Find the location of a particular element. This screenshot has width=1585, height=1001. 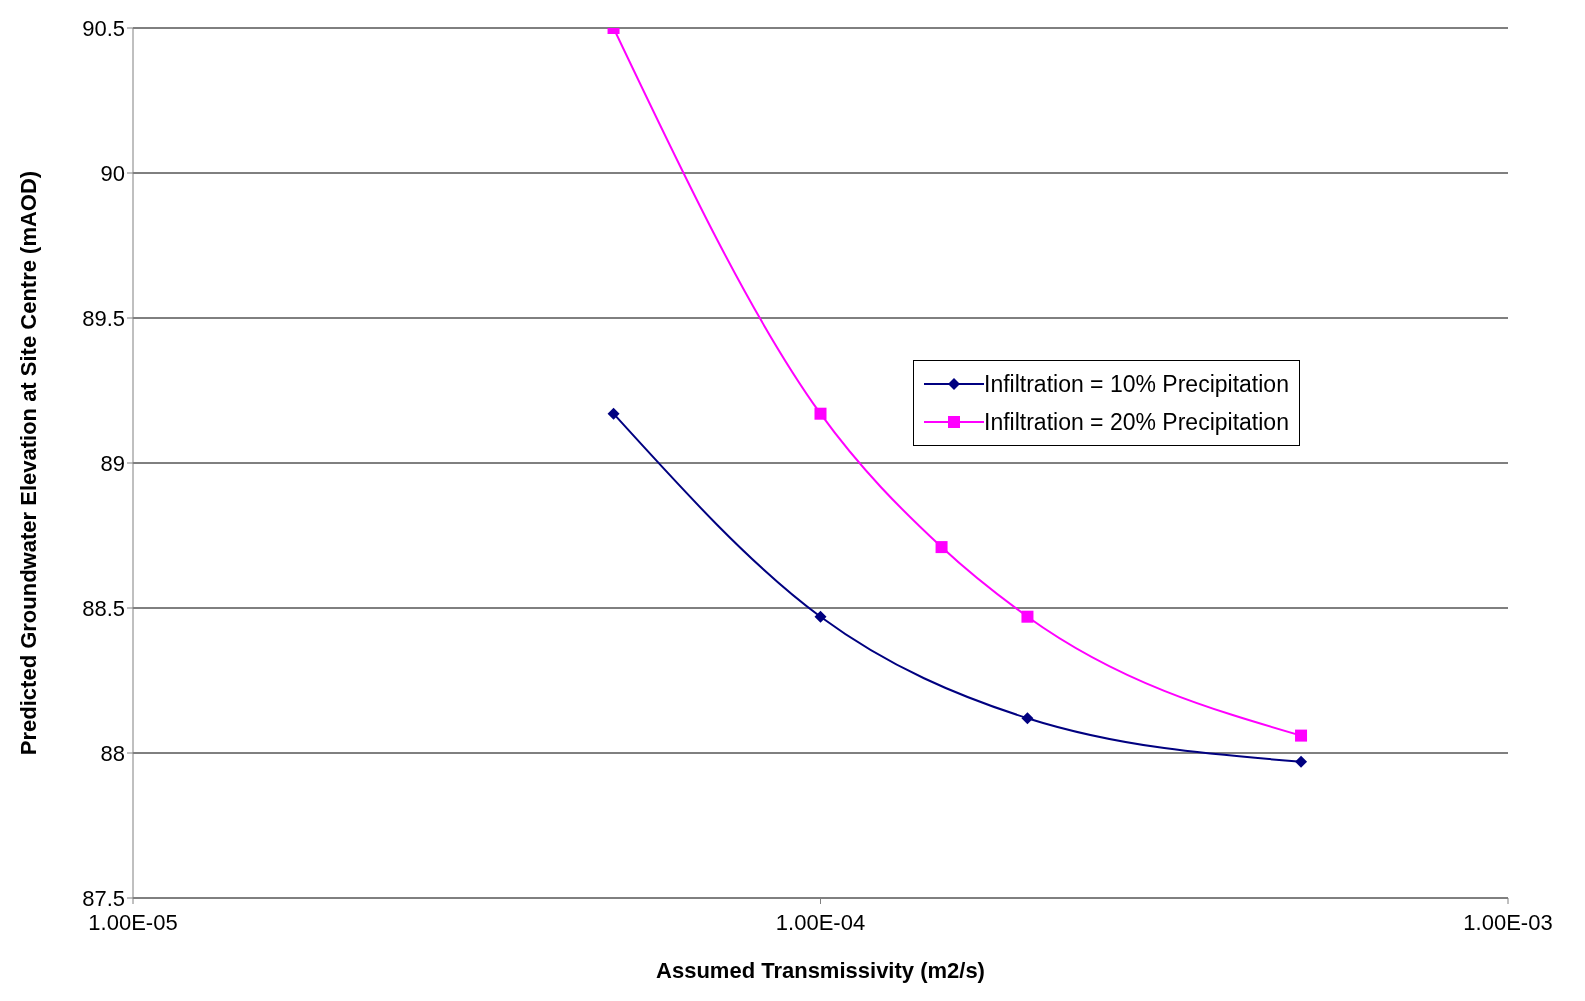

x-tick-label: 1.00E-03 is located at coordinates (1508, 922).